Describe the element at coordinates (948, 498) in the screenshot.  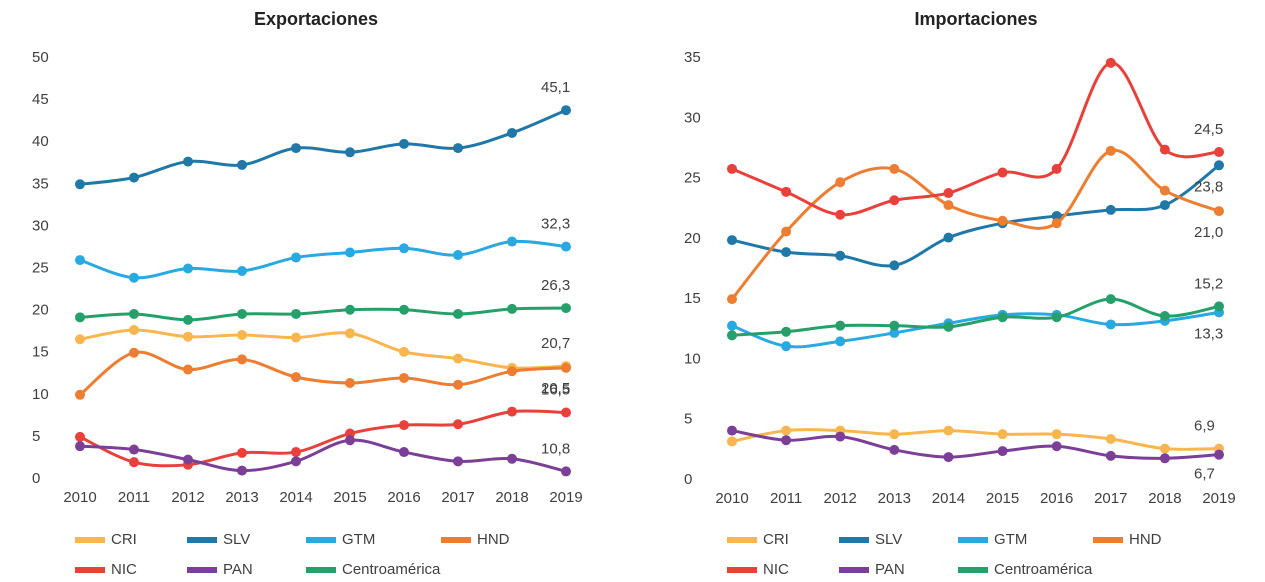
I see `x-tick-label: 2014` at that location.